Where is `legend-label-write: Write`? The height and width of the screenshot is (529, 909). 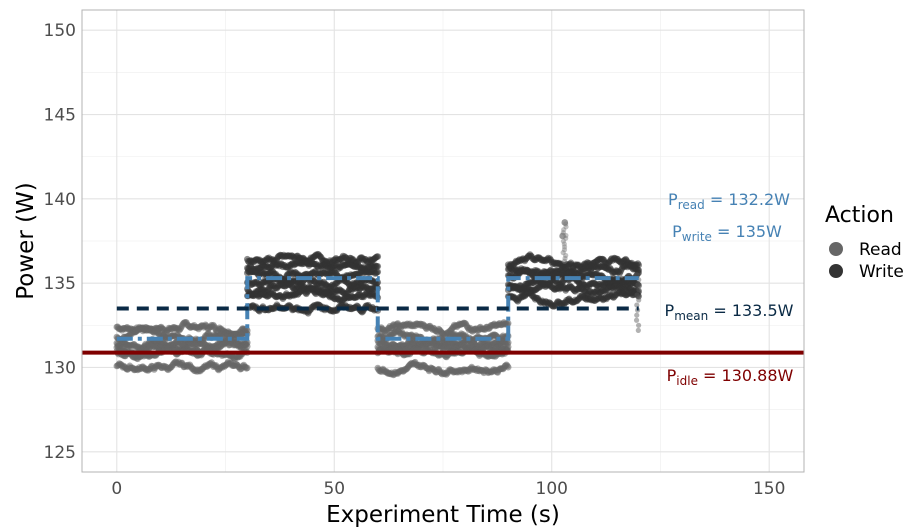
legend-label-write: Write is located at coordinates (881, 272).